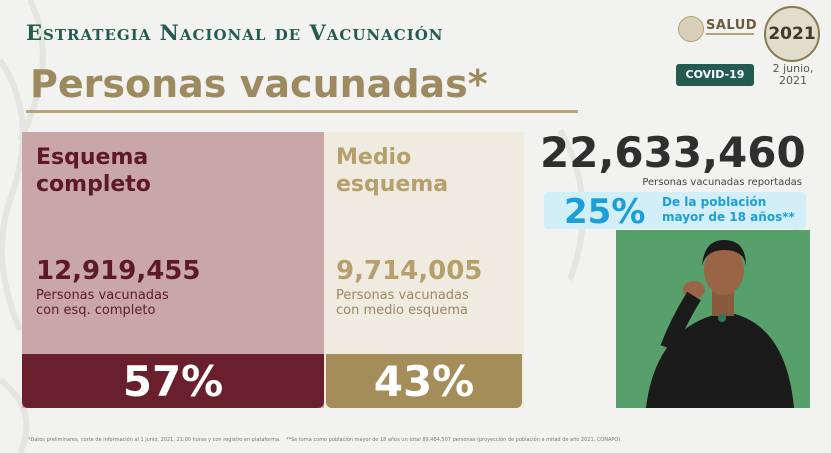 This screenshot has width=831, height=453. I want to click on half-scheme-caption: Personas vacunadas con medio esquema, so click(402, 303).